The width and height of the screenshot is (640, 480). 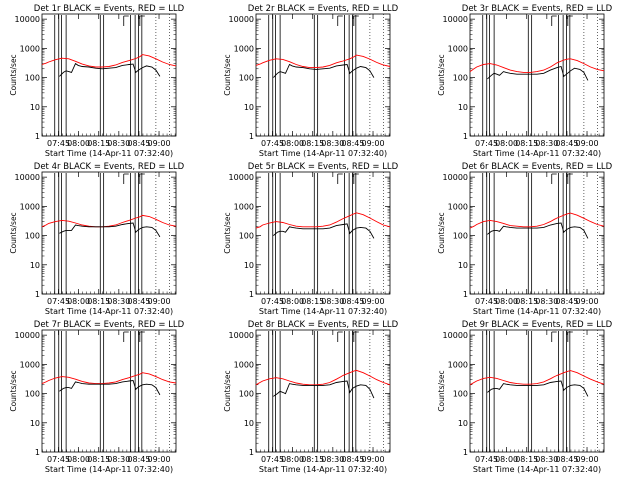 I want to click on chart-title: Det 5r BLACK = Events, RED = LLD, so click(x=323, y=167).